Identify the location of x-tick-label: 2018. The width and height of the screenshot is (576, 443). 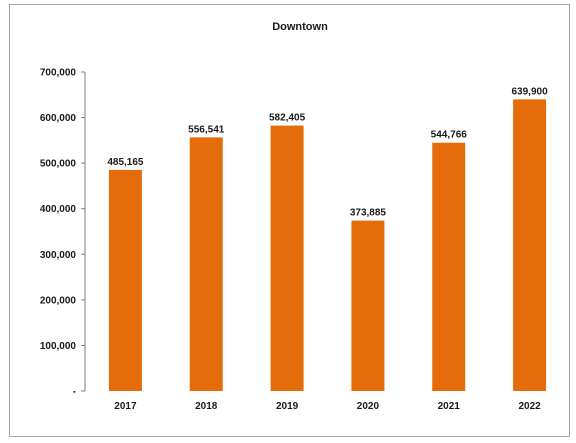
(206, 406).